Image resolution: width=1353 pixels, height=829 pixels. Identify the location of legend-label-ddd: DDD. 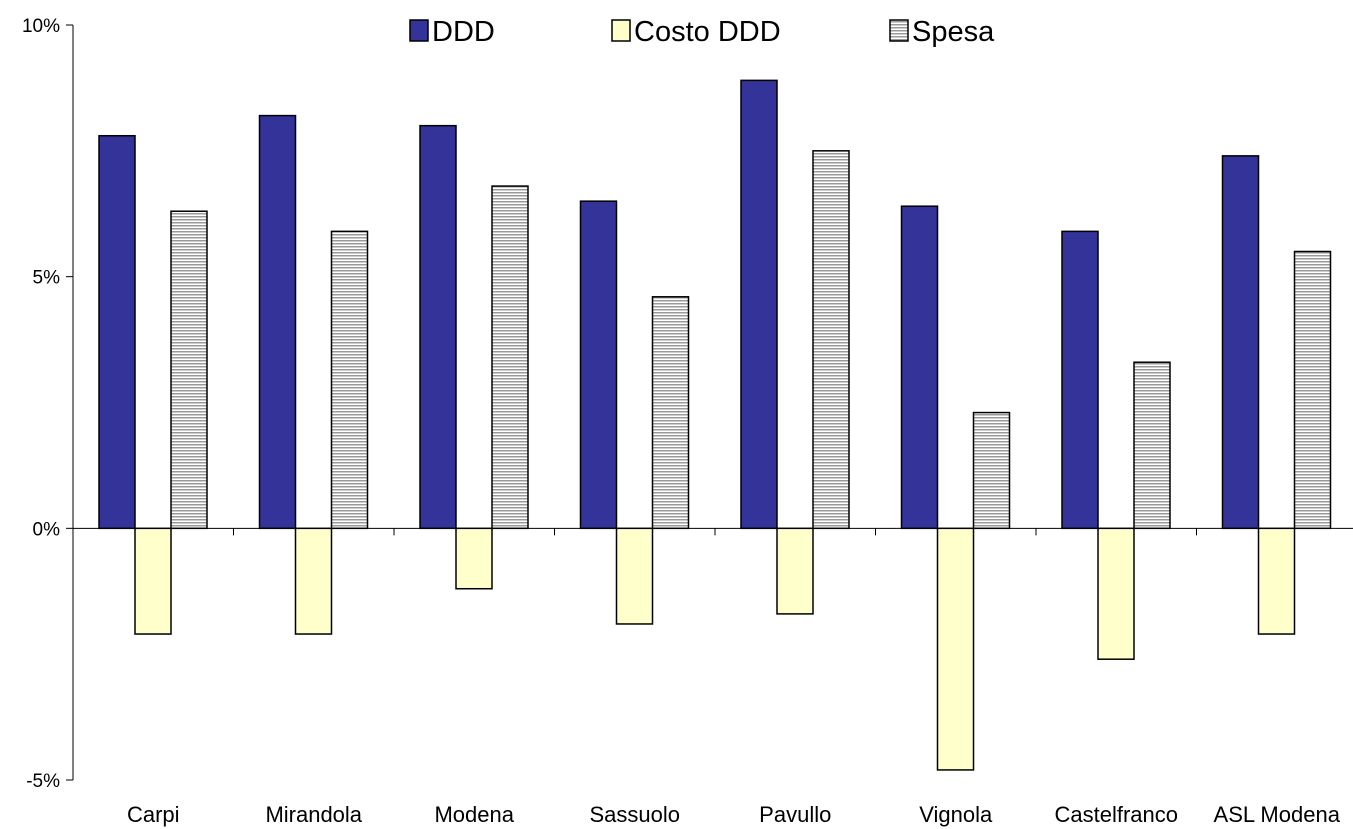
(463, 32).